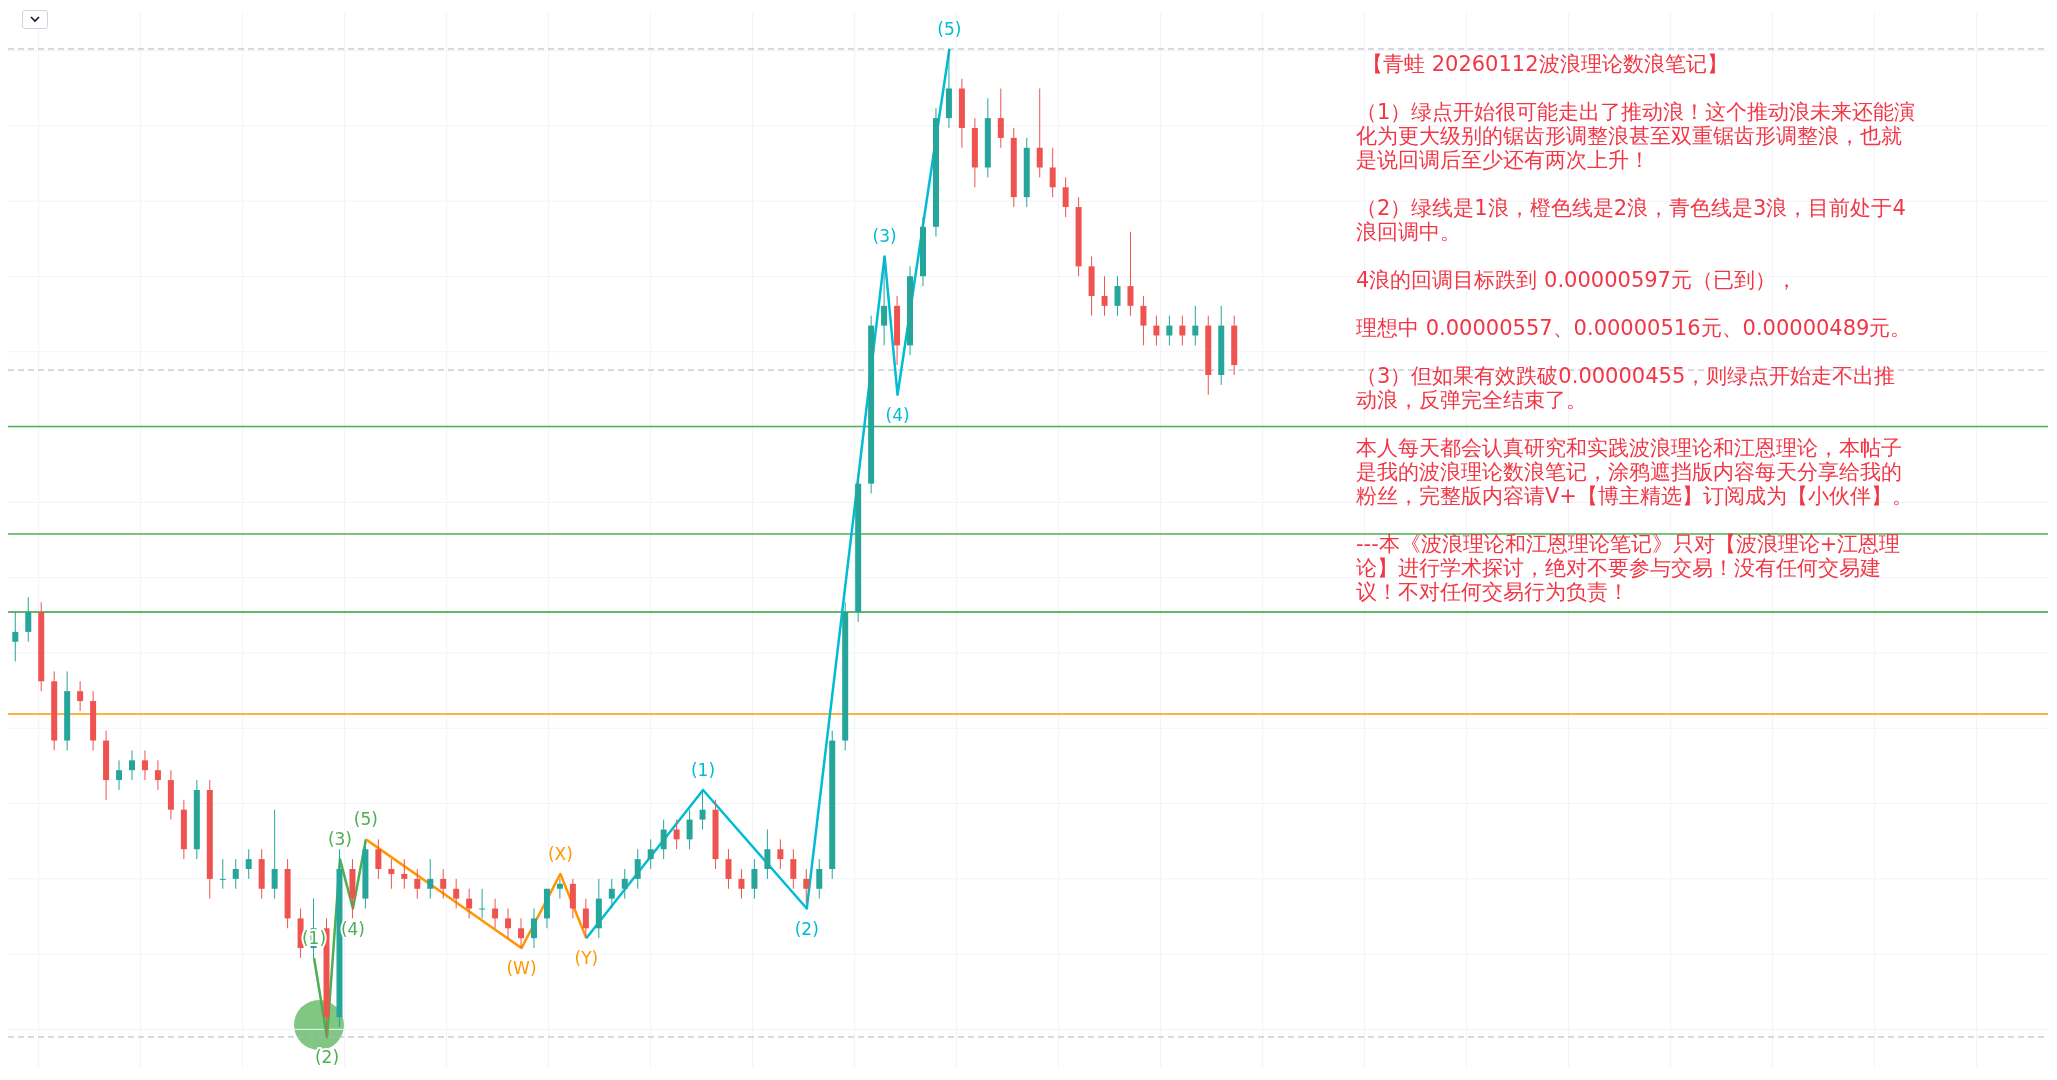 This screenshot has height=1080, width=2057. I want to click on annotation: (Y), so click(586, 958).